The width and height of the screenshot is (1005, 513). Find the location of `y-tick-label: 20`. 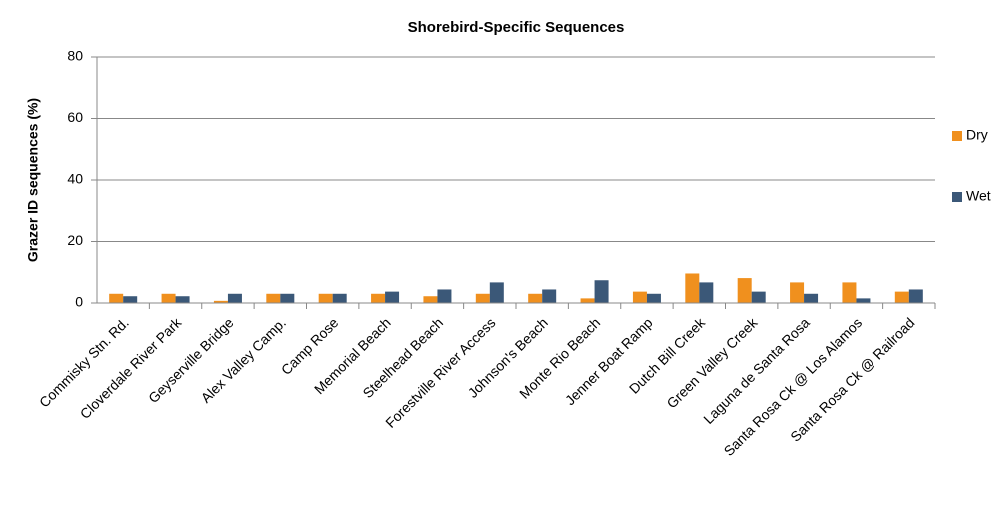

y-tick-label: 20 is located at coordinates (75, 240).